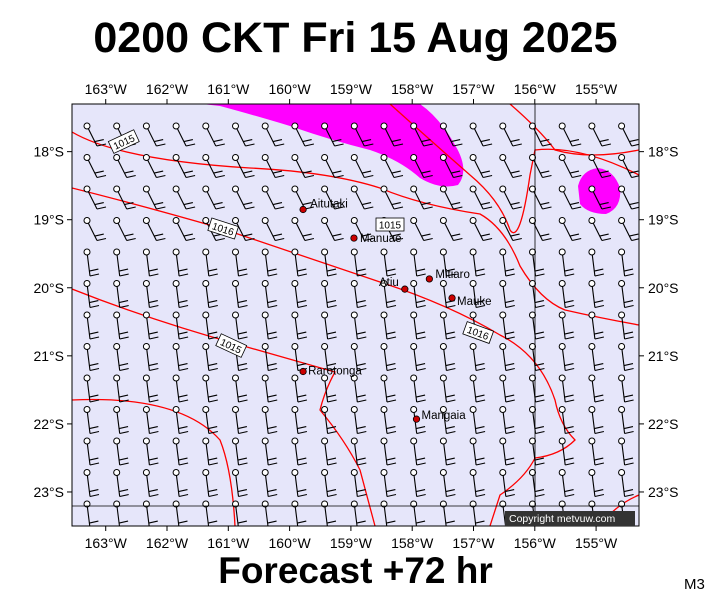 The height and width of the screenshot is (600, 711). Describe the element at coordinates (663, 152) in the screenshot. I see `lat-label-right: 18°S` at that location.